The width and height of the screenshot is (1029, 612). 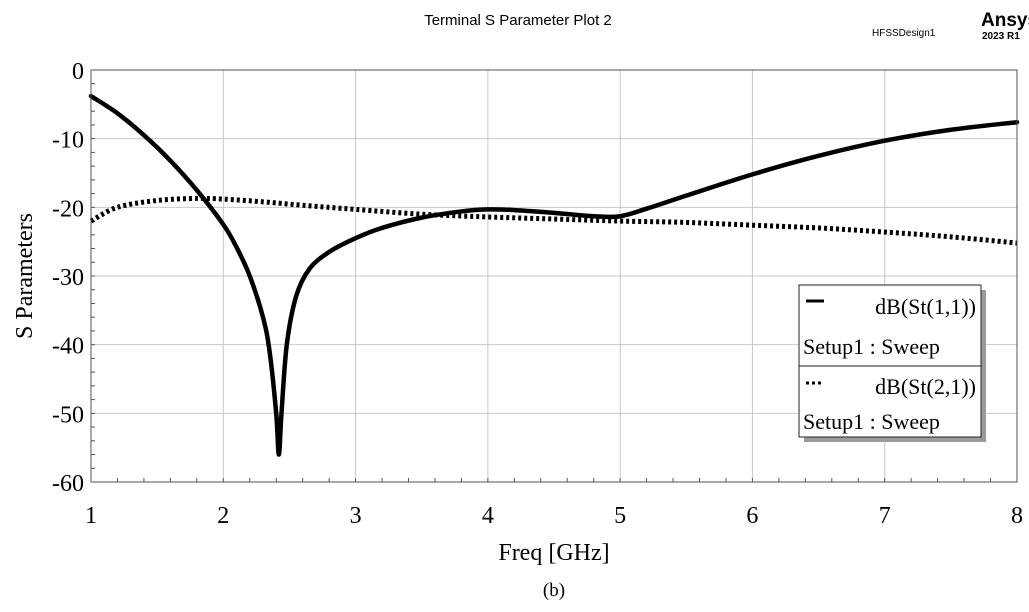 I want to click on x-tick-label: 2, so click(x=223, y=516).